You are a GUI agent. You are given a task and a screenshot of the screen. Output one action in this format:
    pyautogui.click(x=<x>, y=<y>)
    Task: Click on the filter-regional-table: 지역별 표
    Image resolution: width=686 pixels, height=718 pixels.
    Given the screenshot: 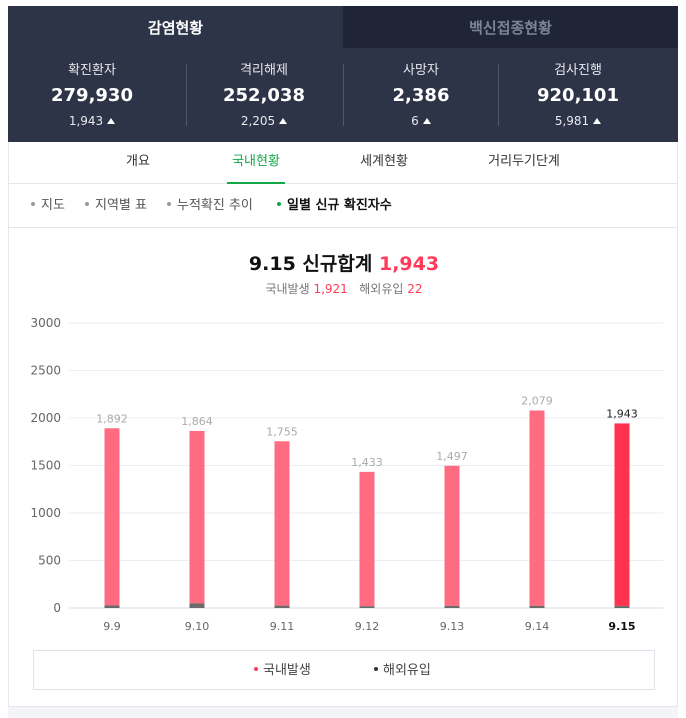 What is the action you would take?
    pyautogui.click(x=116, y=206)
    